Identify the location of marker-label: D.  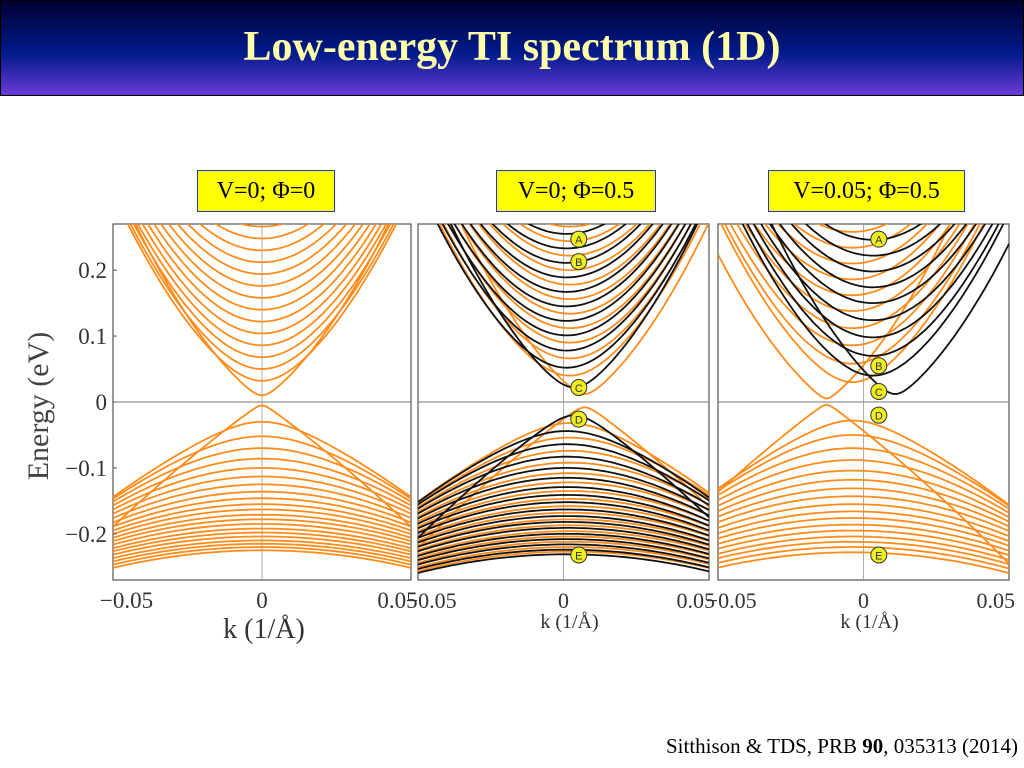
(579, 421).